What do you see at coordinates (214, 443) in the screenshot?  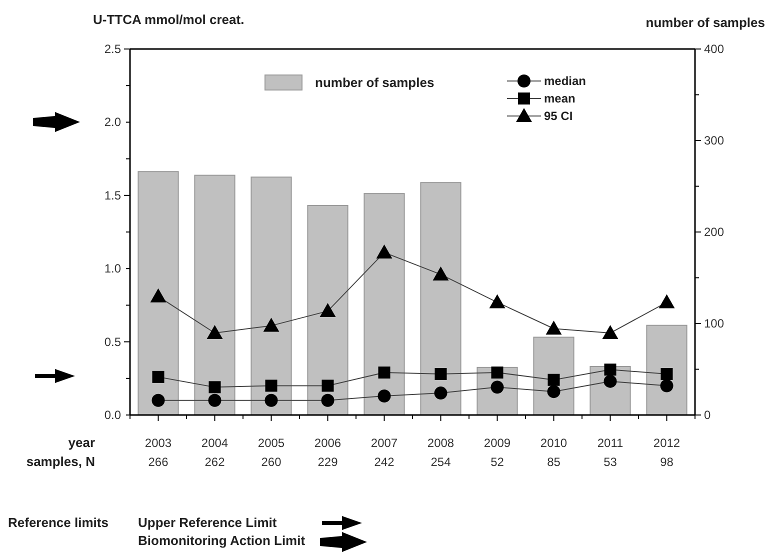 I see `x-tick-label: 2004` at bounding box center [214, 443].